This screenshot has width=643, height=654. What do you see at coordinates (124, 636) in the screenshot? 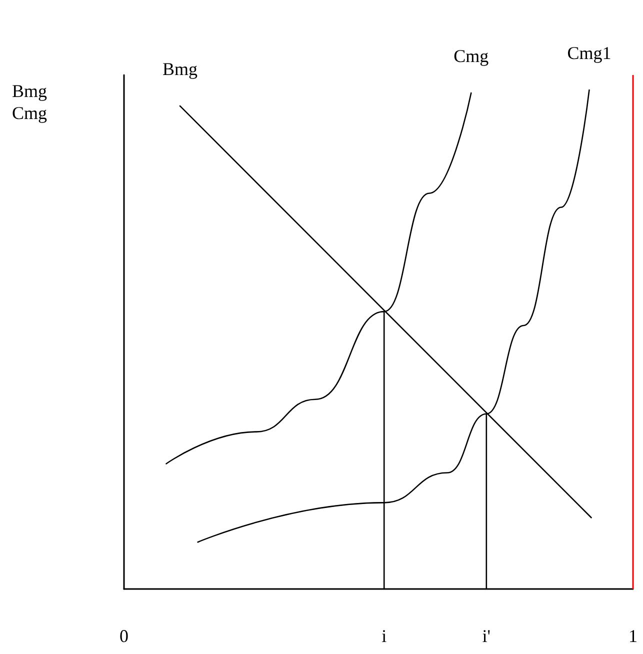
I see `x-tick-label: 0` at bounding box center [124, 636].